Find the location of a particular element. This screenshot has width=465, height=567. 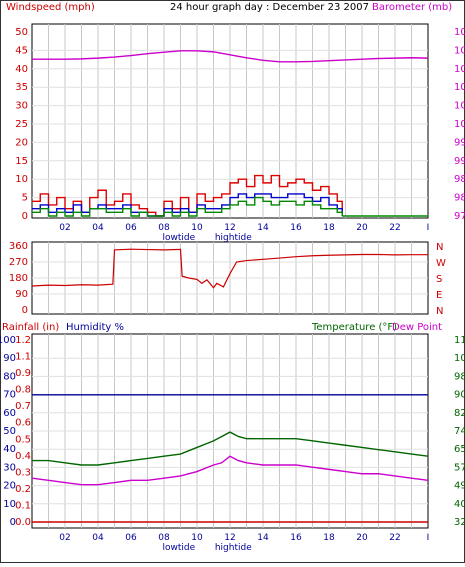

rainfall-tick-label: 0.3 is located at coordinates (23, 472).